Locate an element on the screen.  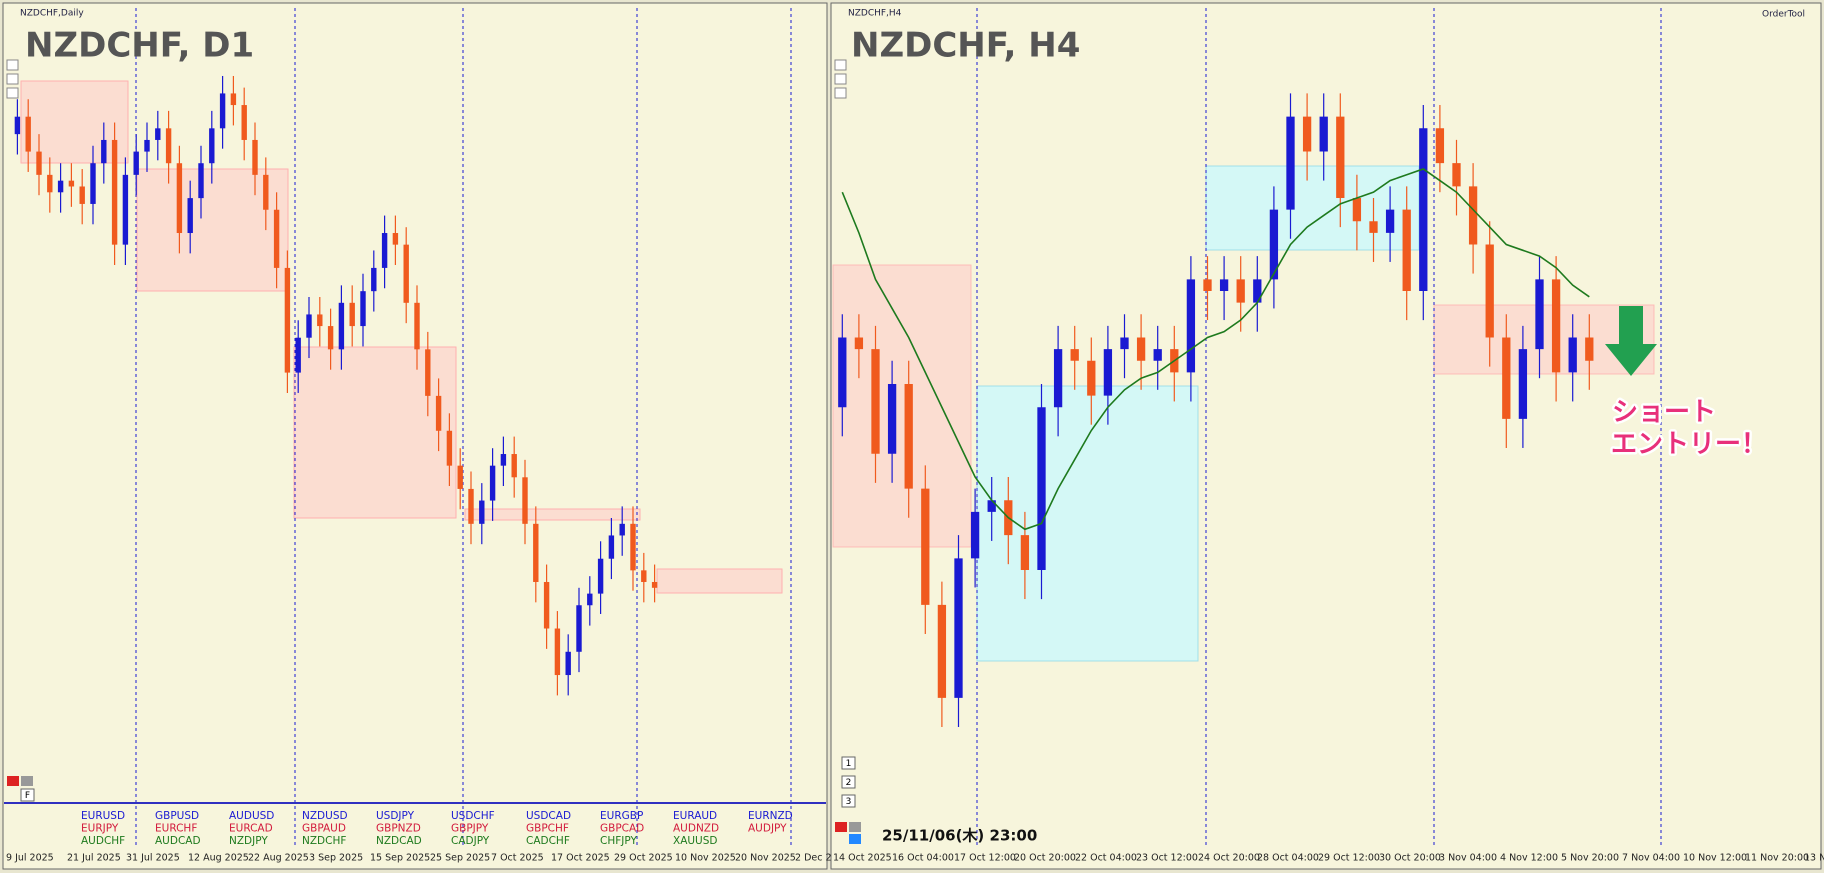
symbol-link: CHFJPY is located at coordinates (618, 841).